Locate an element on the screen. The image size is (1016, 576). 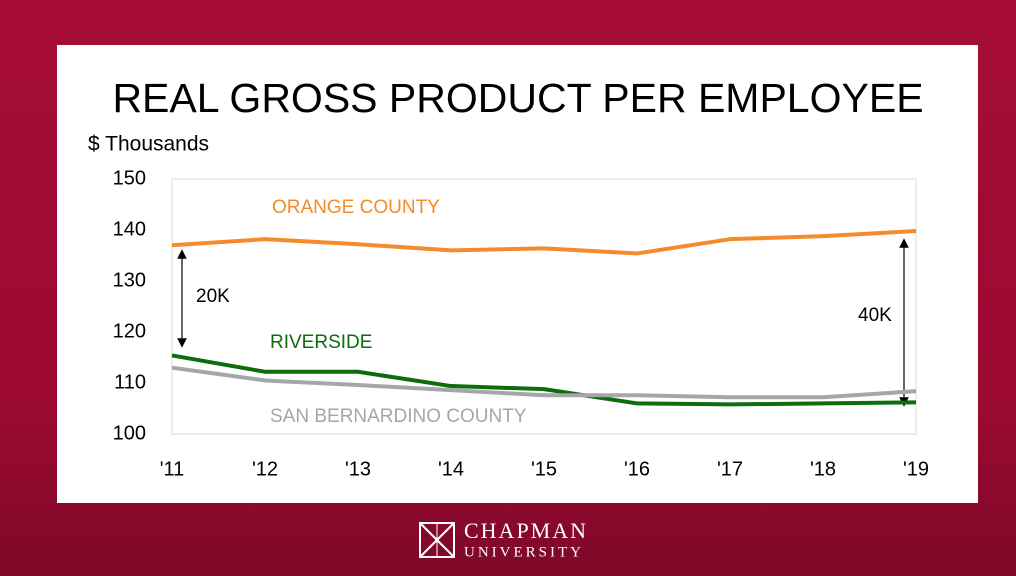
x-tick-label: '15 is located at coordinates (544, 469).